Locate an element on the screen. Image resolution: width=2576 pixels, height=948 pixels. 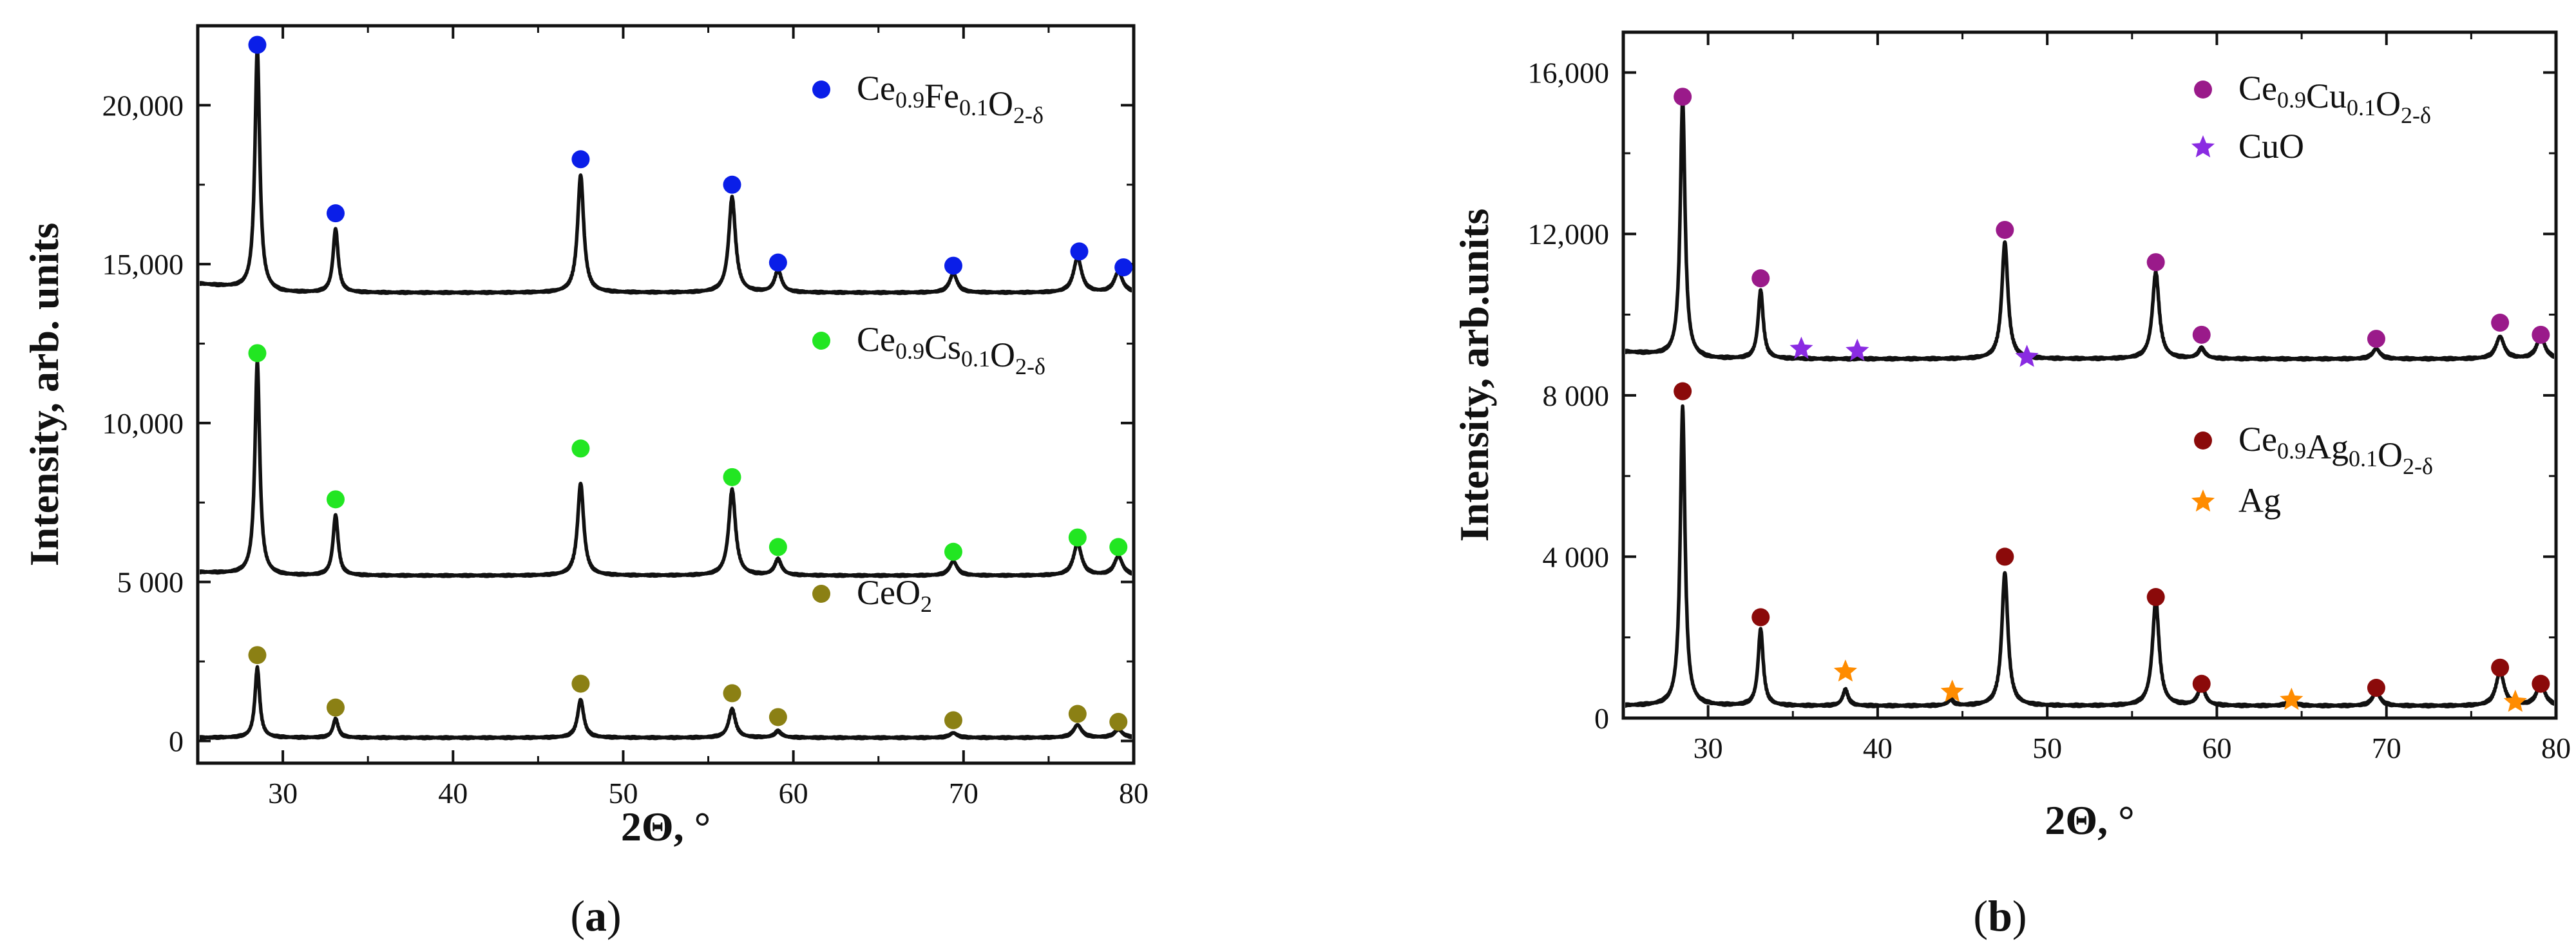
x-tick-label: 60 is located at coordinates (793, 793).